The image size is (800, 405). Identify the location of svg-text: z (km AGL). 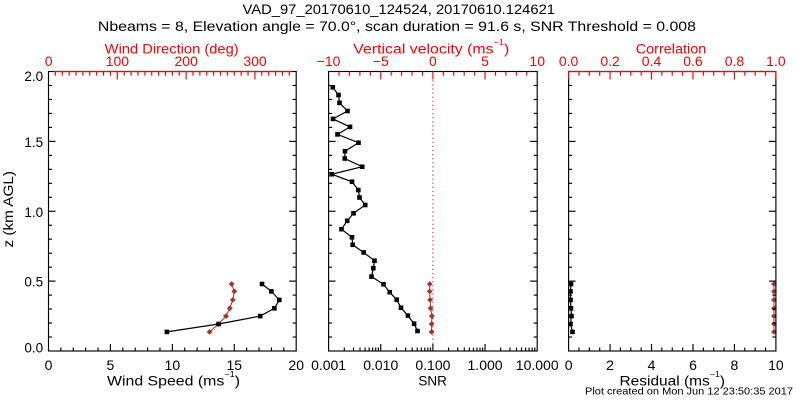
(8, 209).